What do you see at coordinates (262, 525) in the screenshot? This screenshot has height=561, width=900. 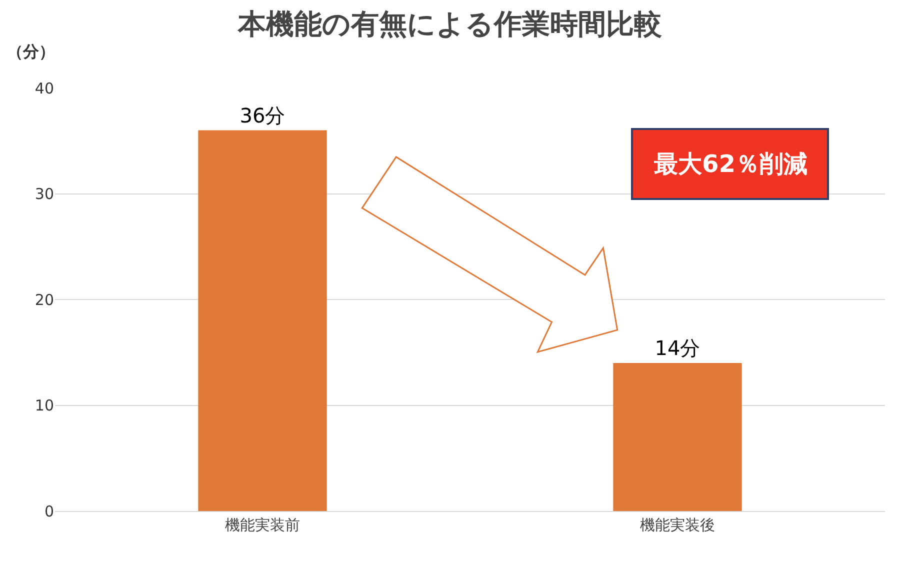 I see `x-tick-label: 機能実装前` at bounding box center [262, 525].